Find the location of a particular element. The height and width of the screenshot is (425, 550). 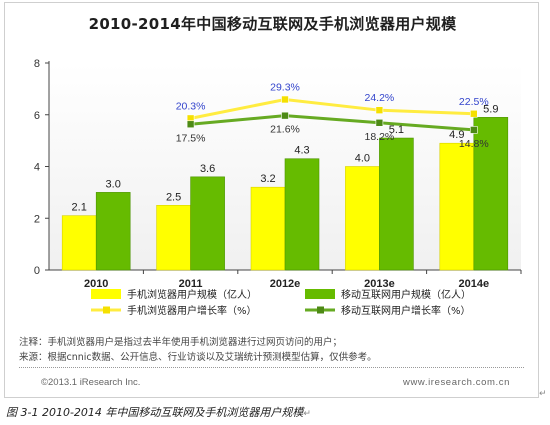

website-url: www.iresearch.com.cn is located at coordinates (457, 382).